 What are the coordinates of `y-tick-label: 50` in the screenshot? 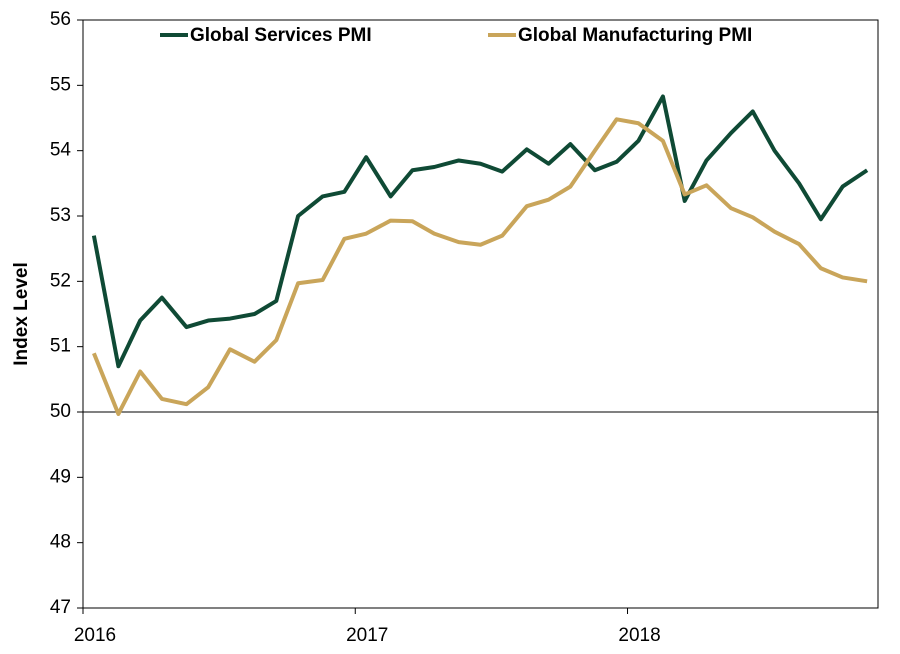 It's located at (60, 411).